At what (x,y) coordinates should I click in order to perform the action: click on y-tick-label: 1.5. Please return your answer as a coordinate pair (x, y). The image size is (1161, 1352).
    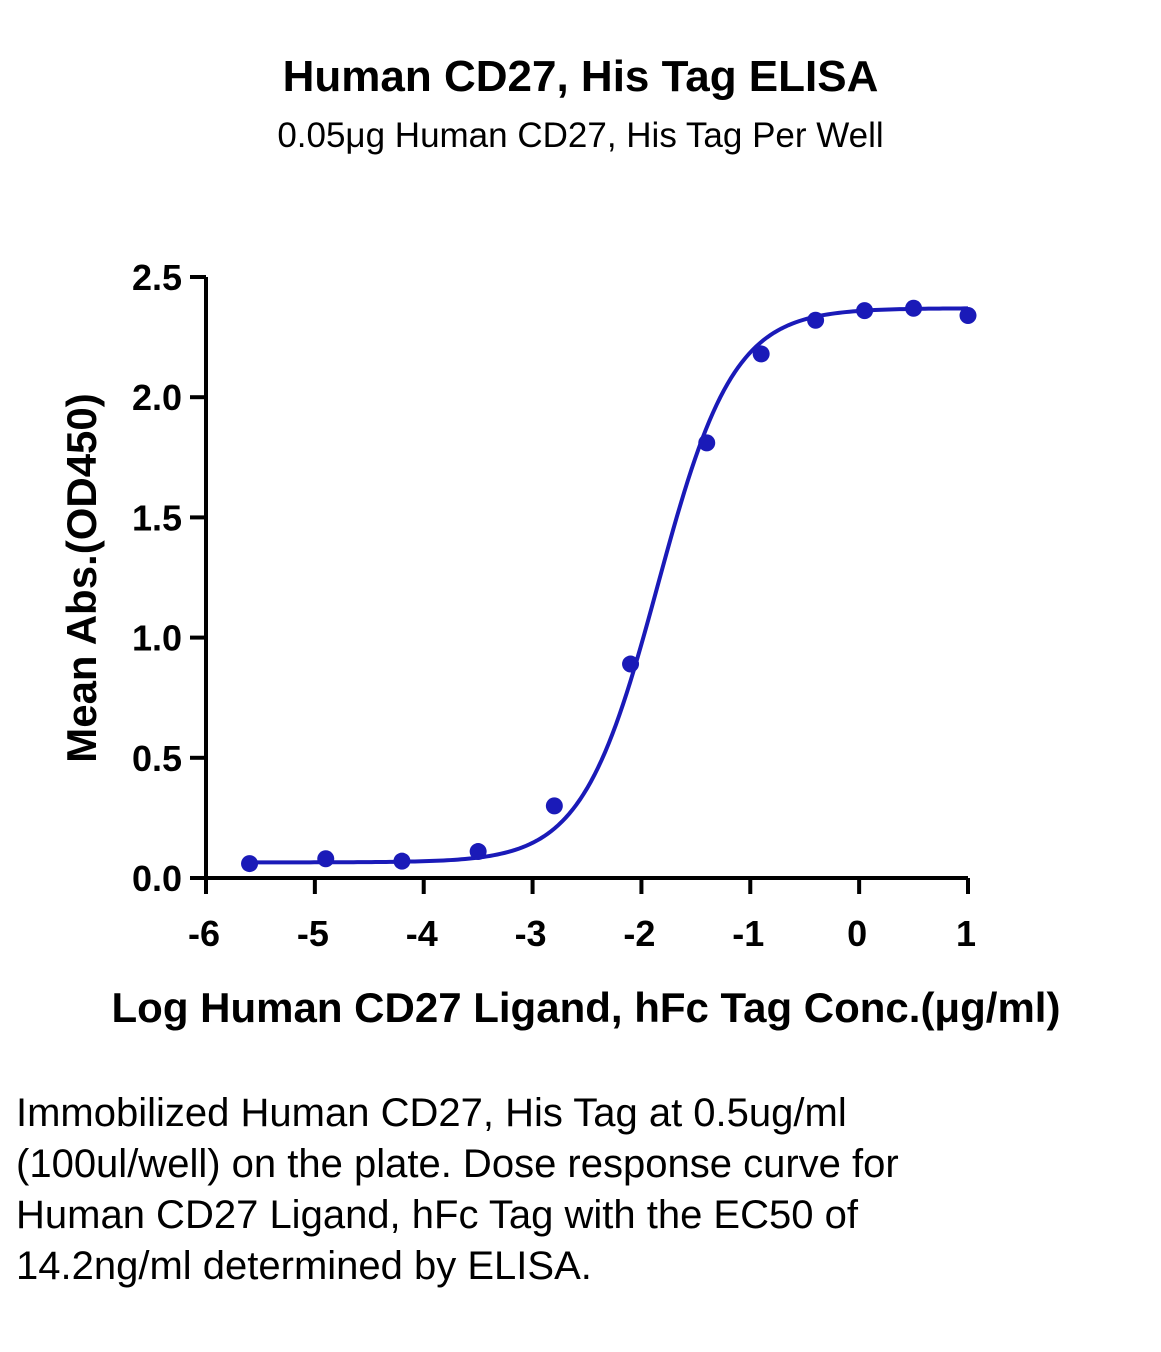
    Looking at the image, I should click on (157, 517).